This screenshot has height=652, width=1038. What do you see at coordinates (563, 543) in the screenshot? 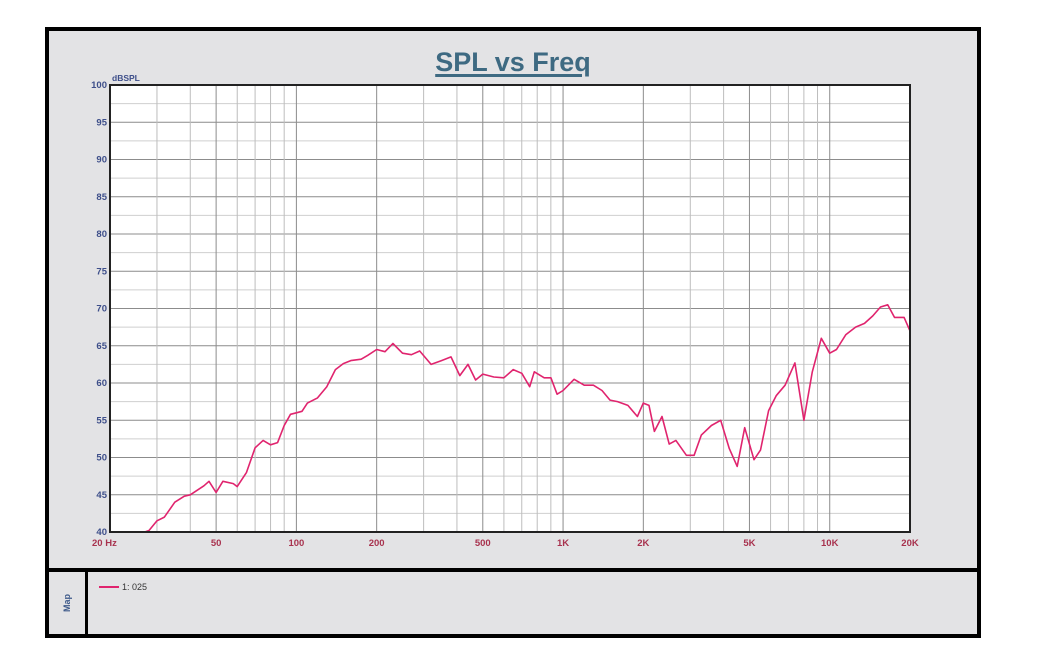
I see `svg-text: 1K` at bounding box center [563, 543].